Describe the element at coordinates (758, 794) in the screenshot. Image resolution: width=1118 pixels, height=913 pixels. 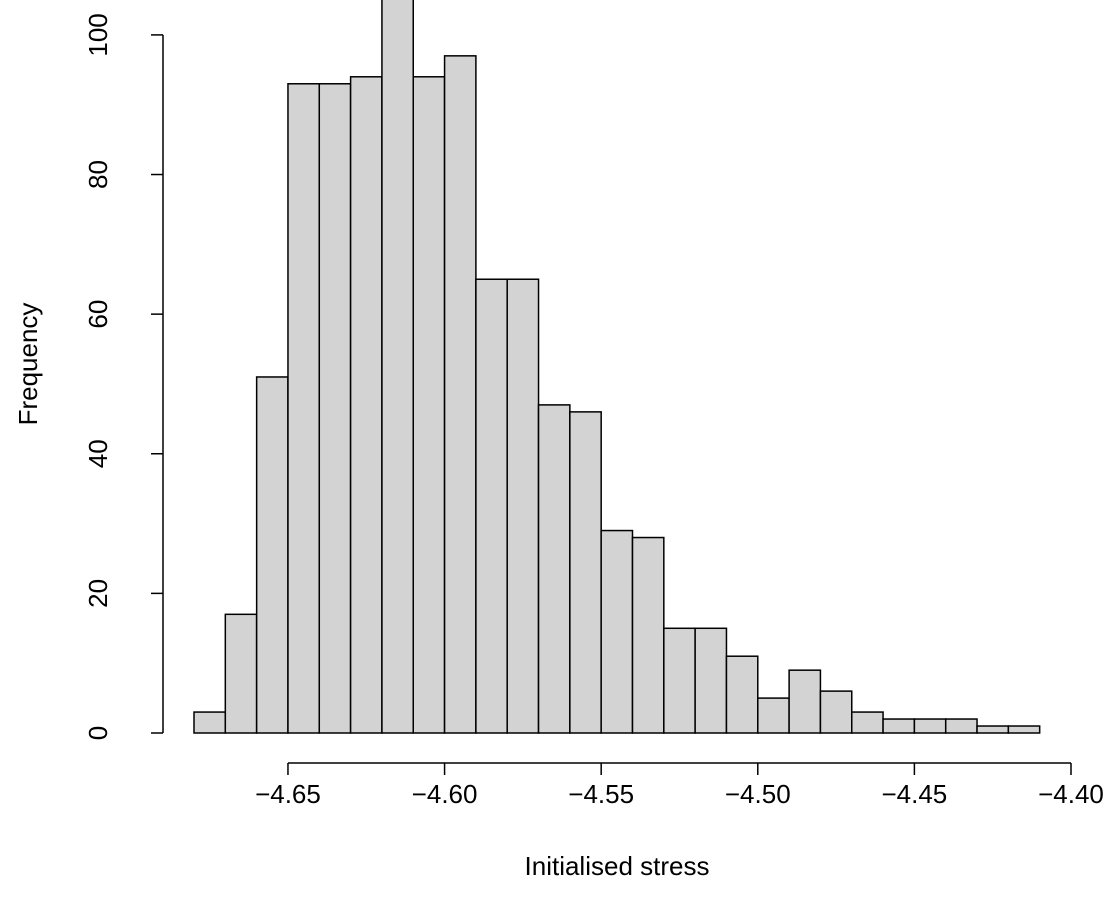
I see `x-tick-label: −4.50` at that location.